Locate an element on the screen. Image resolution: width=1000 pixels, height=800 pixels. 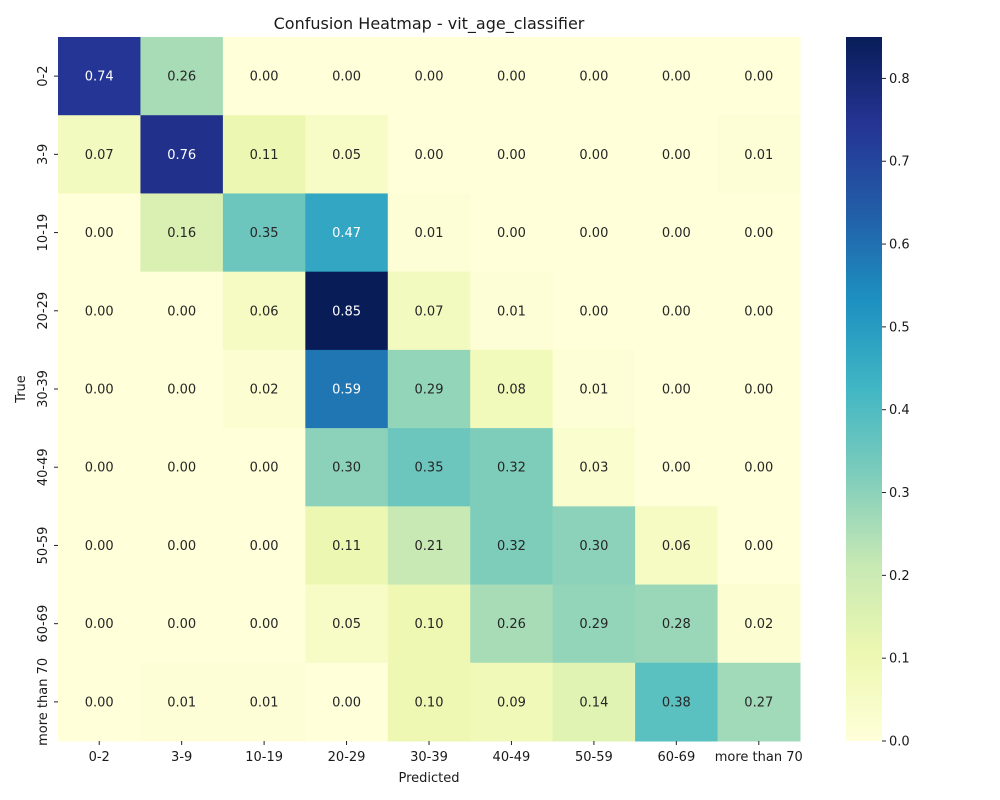
cell-value-label: 0.59 is located at coordinates (346, 390).